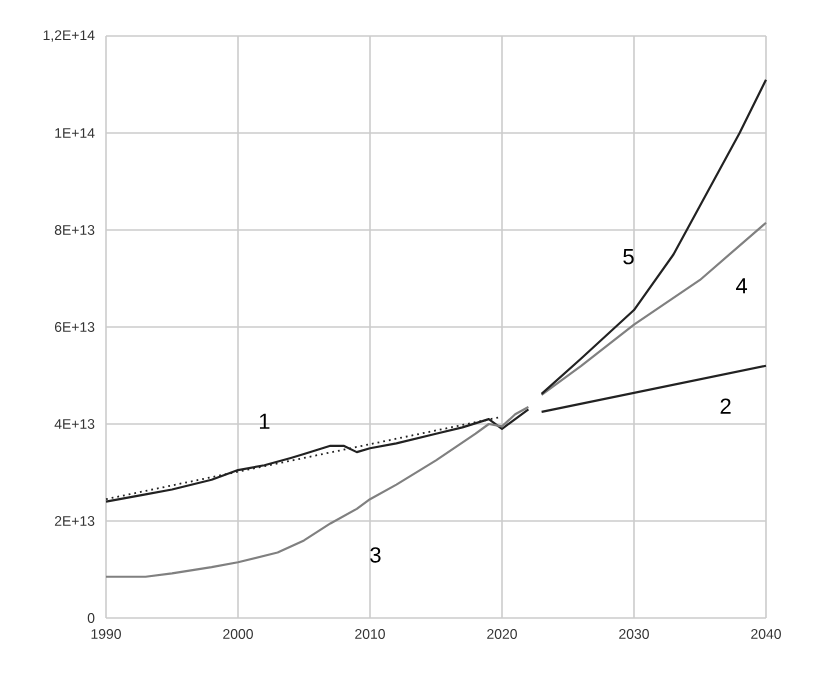  Describe the element at coordinates (742, 286) in the screenshot. I see `series-label: 4` at that location.